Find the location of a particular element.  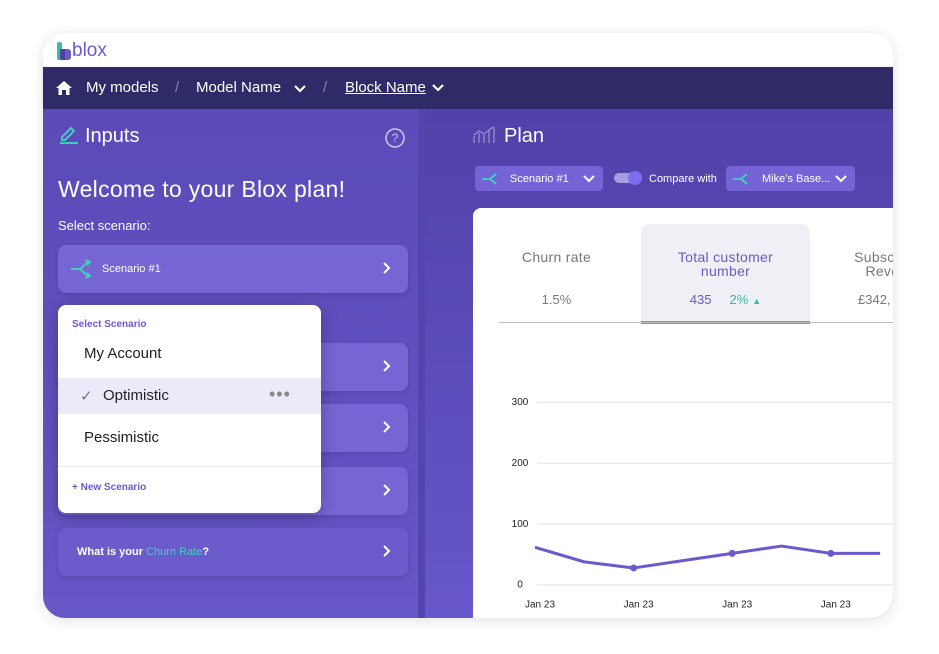

change-arrow: ▲ is located at coordinates (757, 301).